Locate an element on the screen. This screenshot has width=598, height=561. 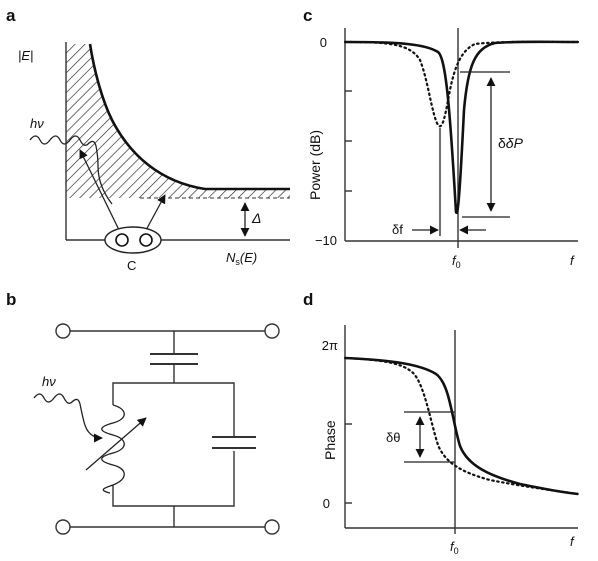
phase-curve-dotted is located at coordinates (461, 426).